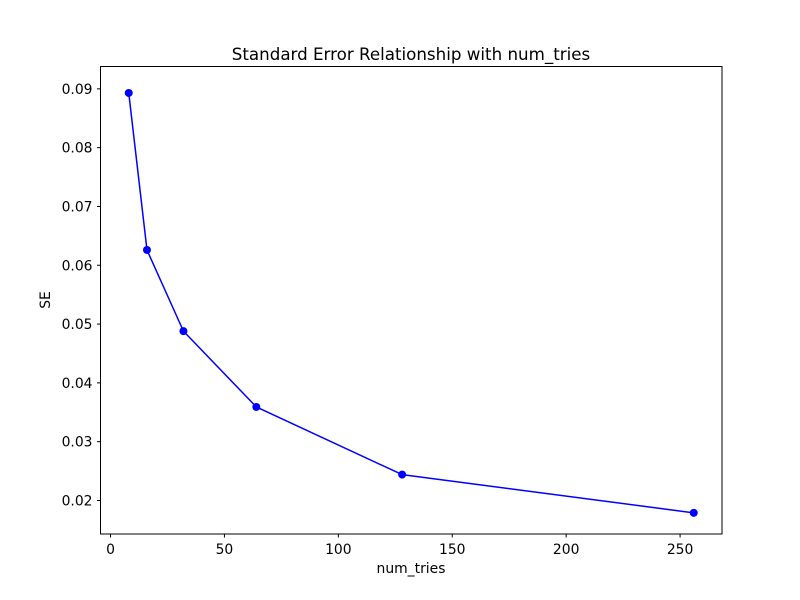  What do you see at coordinates (338, 550) in the screenshot?
I see `x-tick-label: 100` at bounding box center [338, 550].